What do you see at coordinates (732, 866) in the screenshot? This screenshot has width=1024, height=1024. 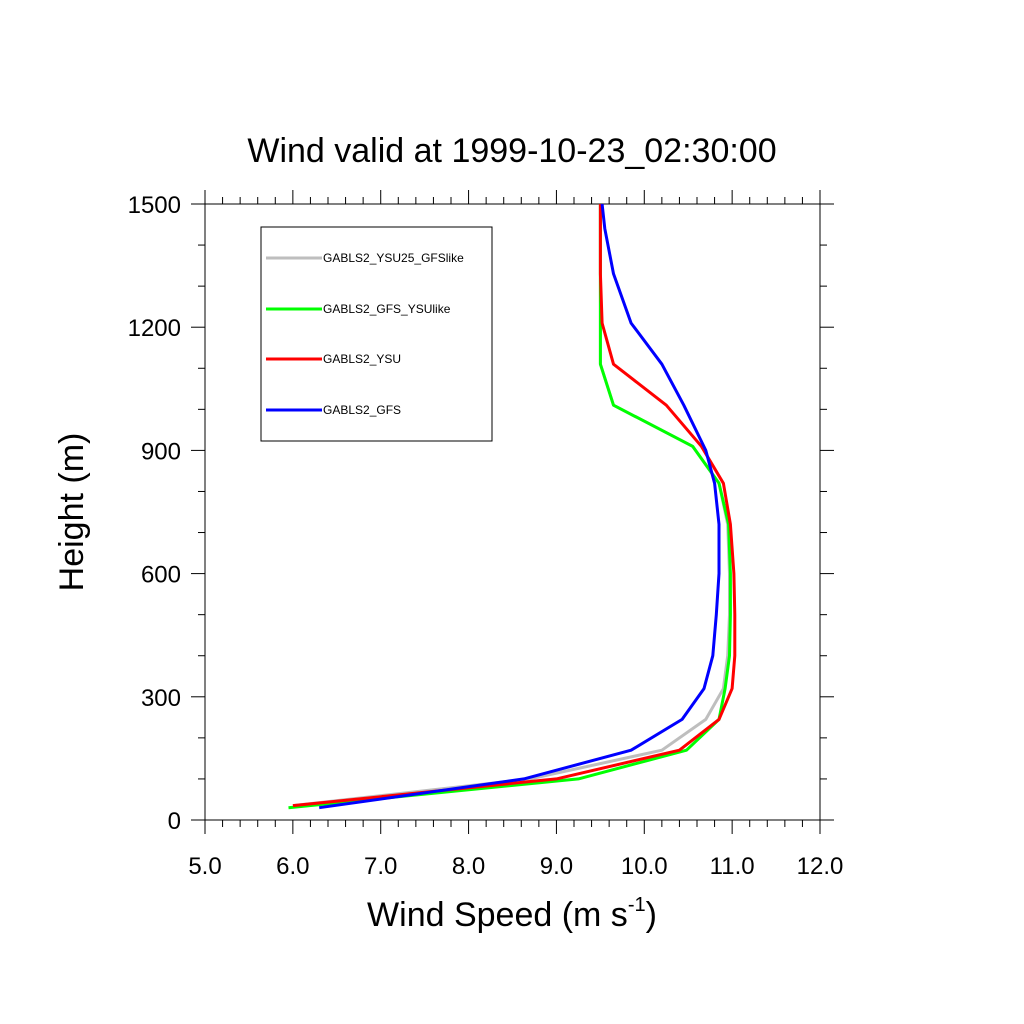 I see `x-tick-label: 11.0` at bounding box center [732, 866].